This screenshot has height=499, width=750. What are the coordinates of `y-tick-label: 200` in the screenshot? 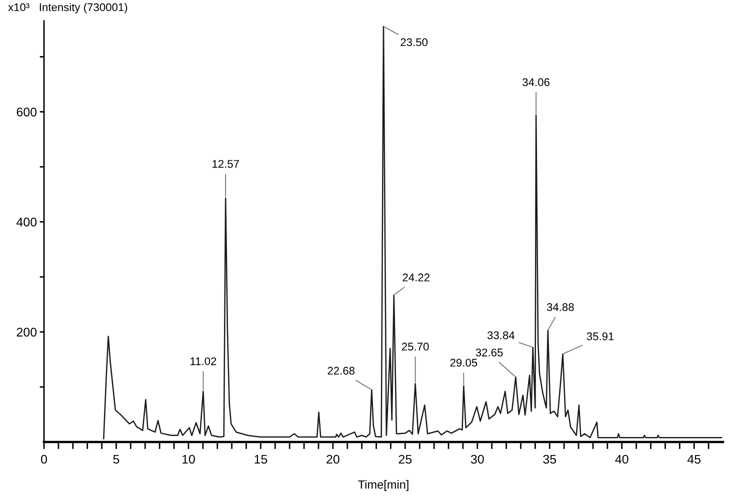 It's located at (26, 332).